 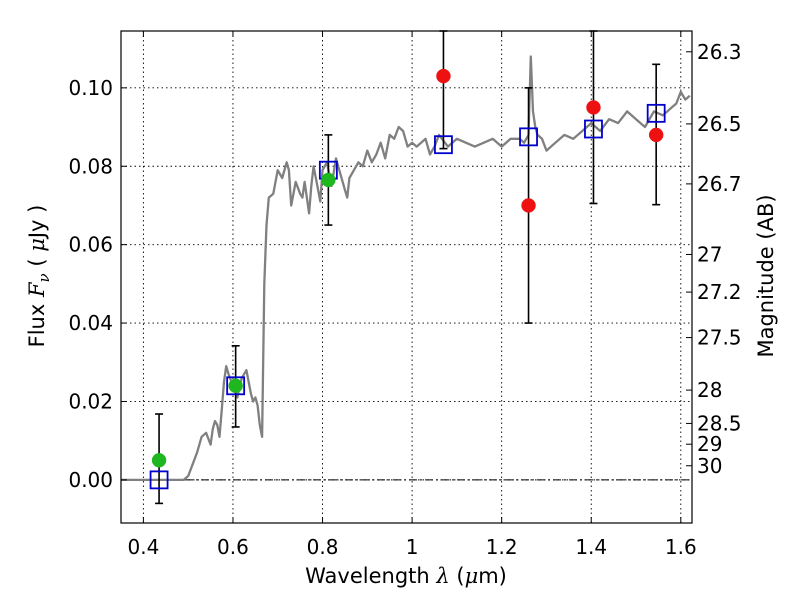 I want to click on y2-tick-label: 27.5, so click(x=719, y=338).